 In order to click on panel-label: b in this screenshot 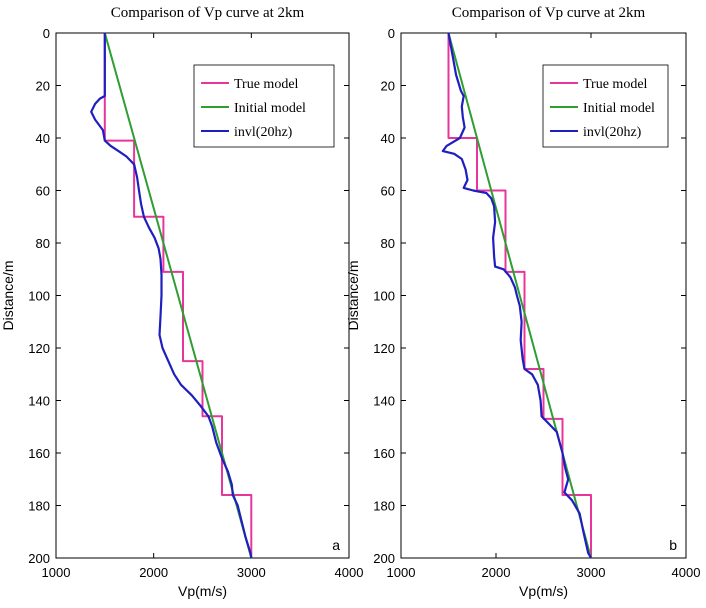, I will do `click(673, 545)`.